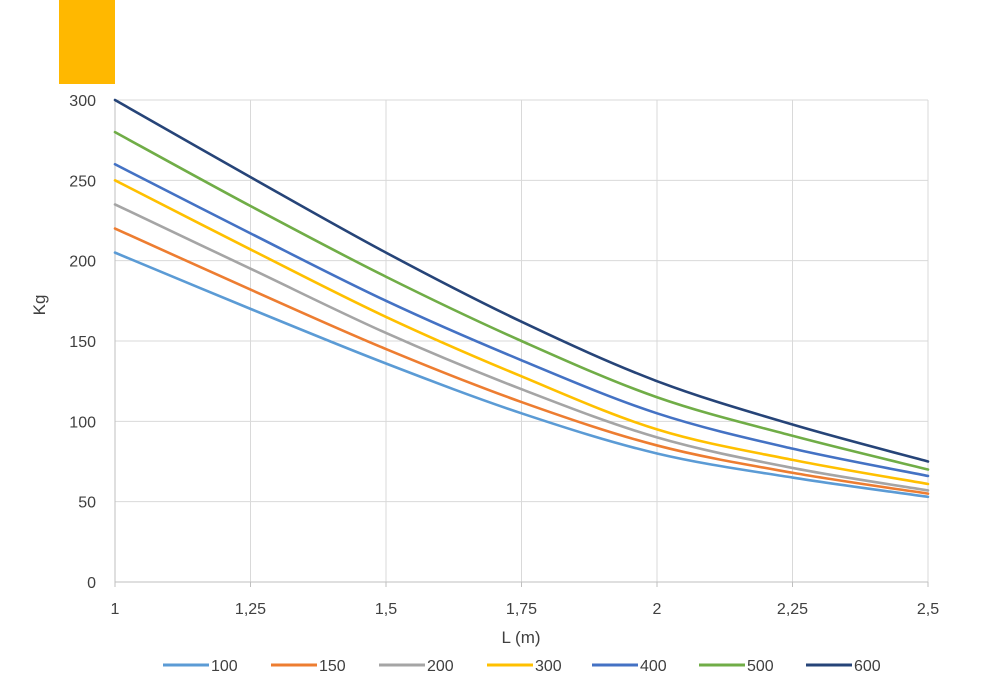 The width and height of the screenshot is (994, 682). What do you see at coordinates (87, 503) in the screenshot?
I see `y-tick-label: 50` at bounding box center [87, 503].